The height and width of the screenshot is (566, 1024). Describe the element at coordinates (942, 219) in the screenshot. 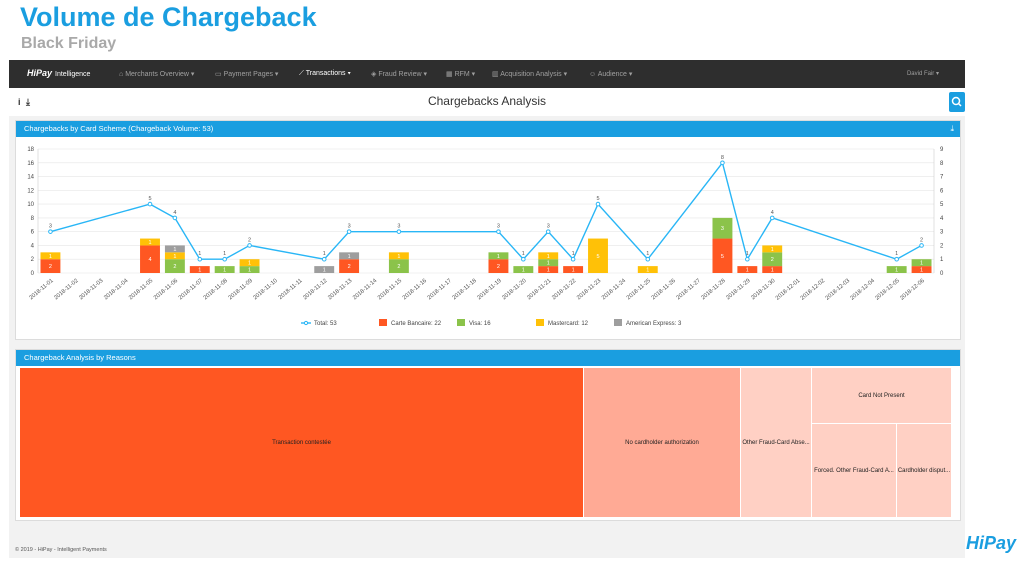

I see `y2-tick-label: 4` at that location.